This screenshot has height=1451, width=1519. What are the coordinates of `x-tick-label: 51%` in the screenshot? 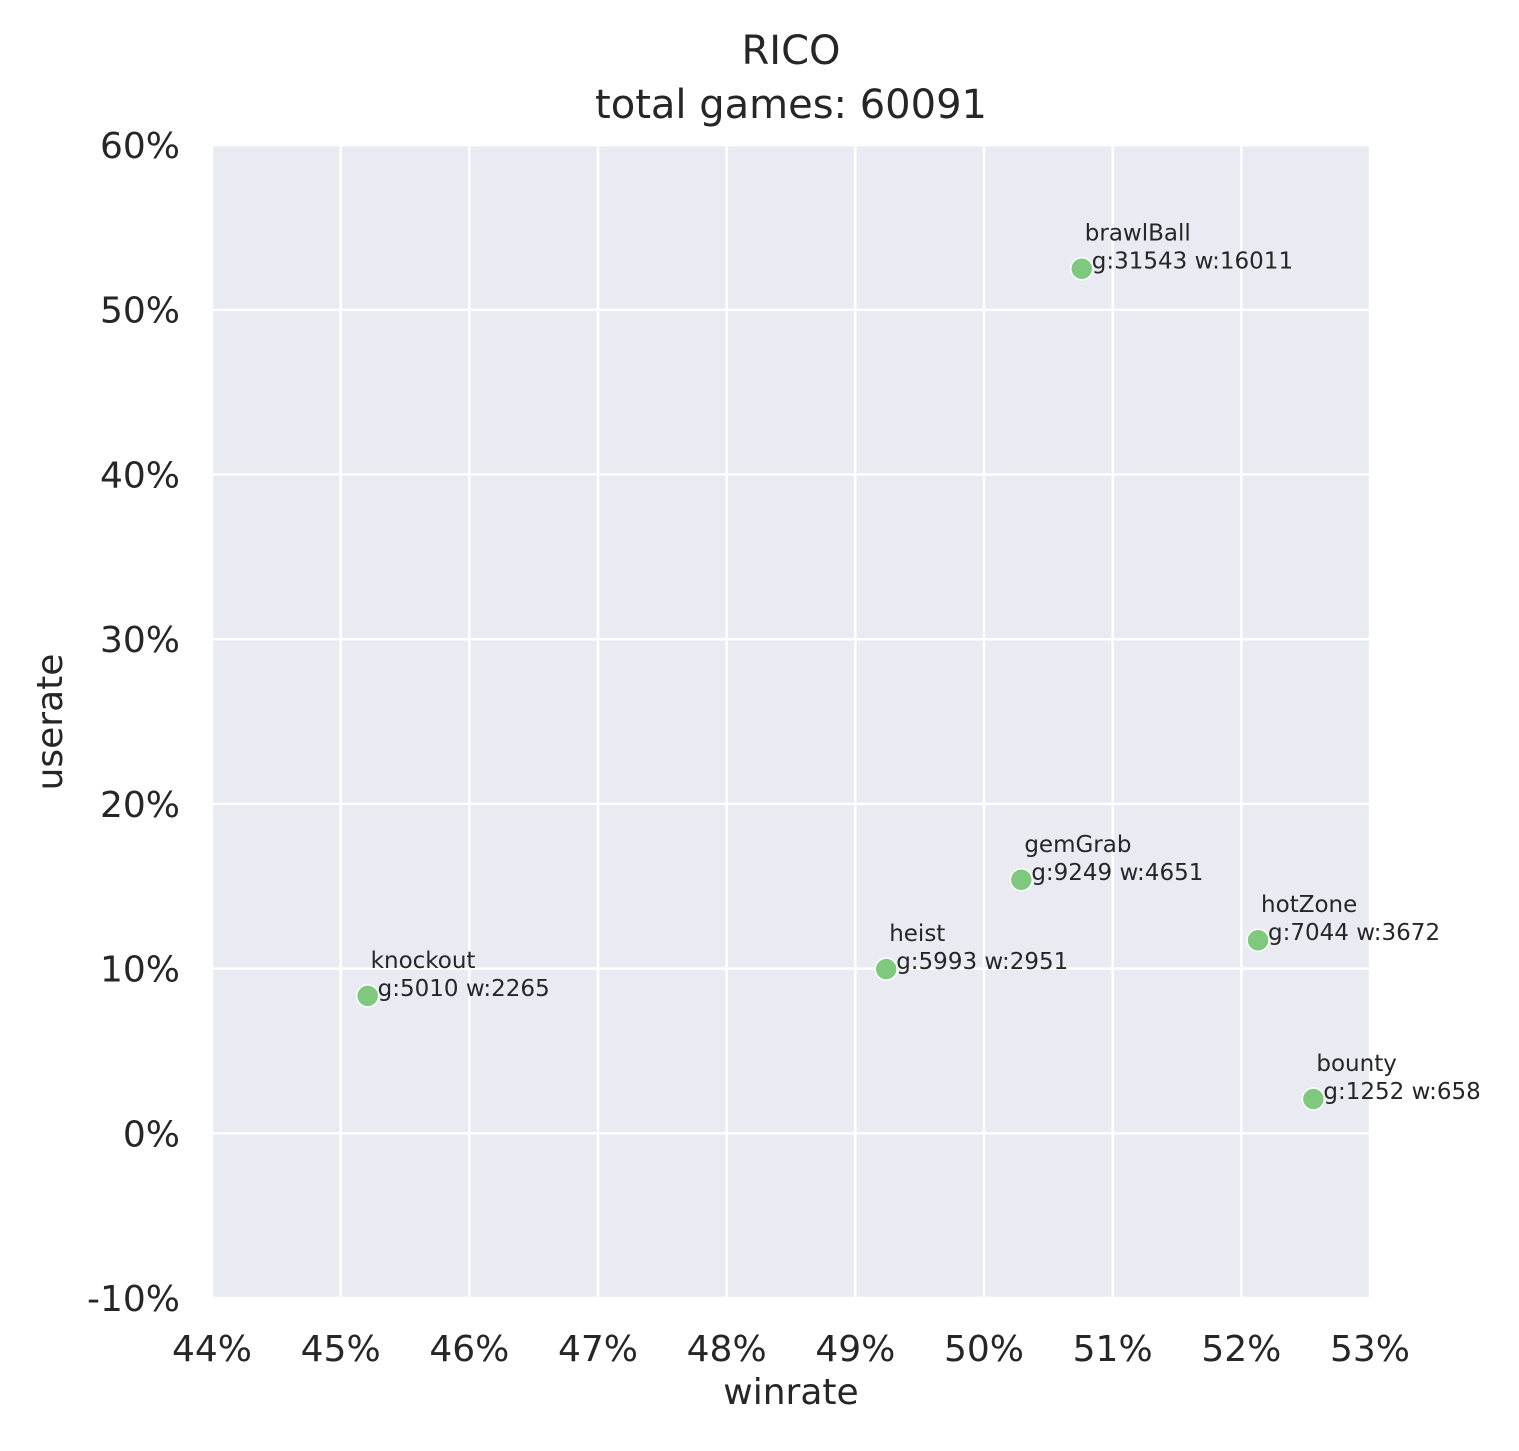 It's located at (1113, 1349).